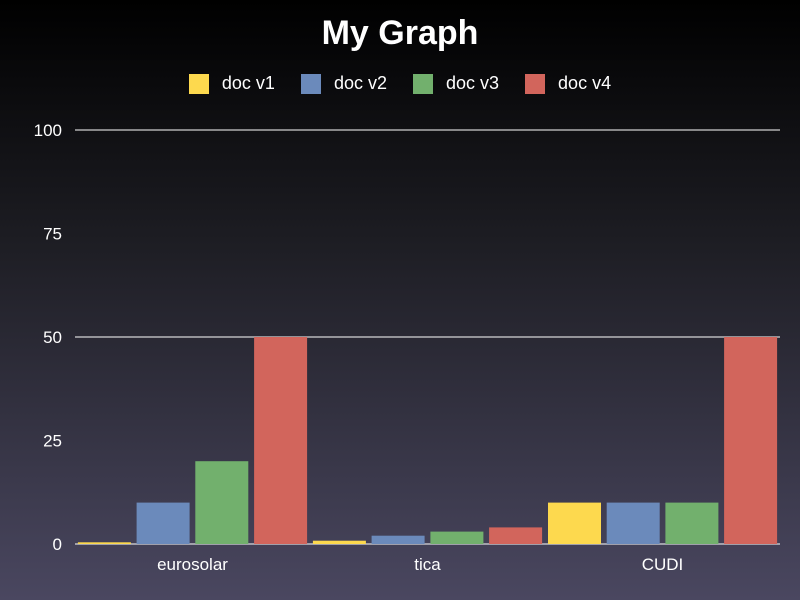 This screenshot has width=800, height=600. I want to click on y-tick-label: 25, so click(52, 441).